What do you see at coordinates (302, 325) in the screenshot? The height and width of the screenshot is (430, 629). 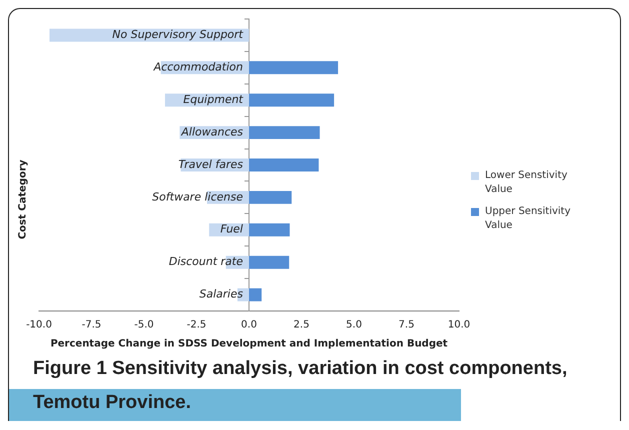 I see `x-tick-label: 2.5` at bounding box center [302, 325].